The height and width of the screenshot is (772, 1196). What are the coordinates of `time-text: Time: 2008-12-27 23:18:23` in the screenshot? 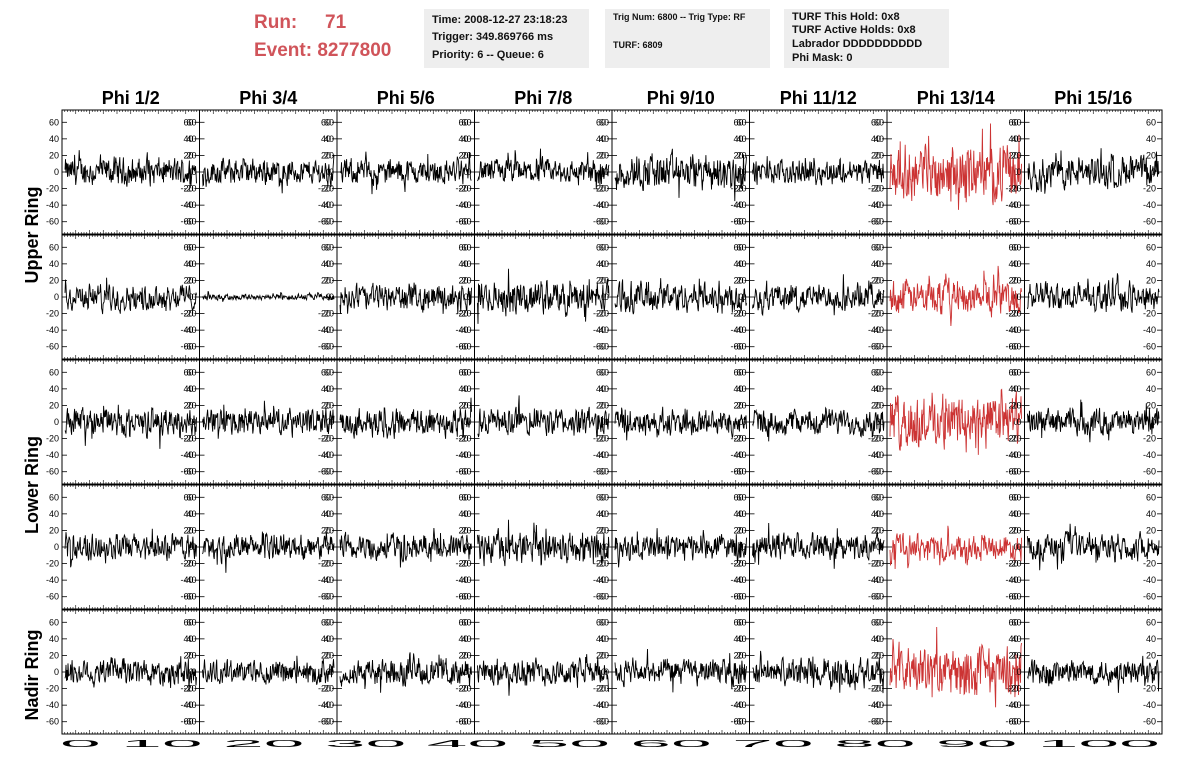 It's located at (500, 20).